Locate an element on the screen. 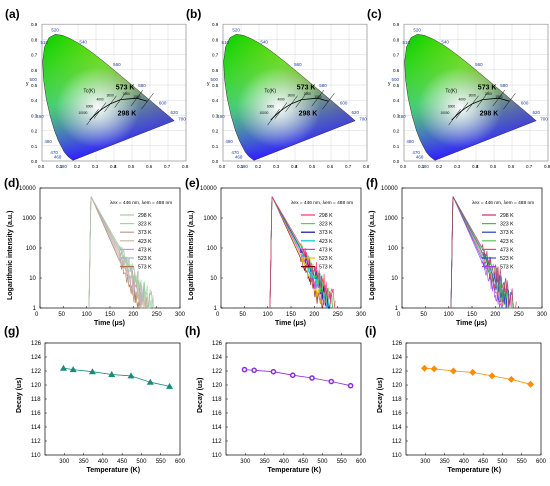 The width and height of the screenshot is (550, 486). x-tick-label: 150 is located at coordinates (110, 315).